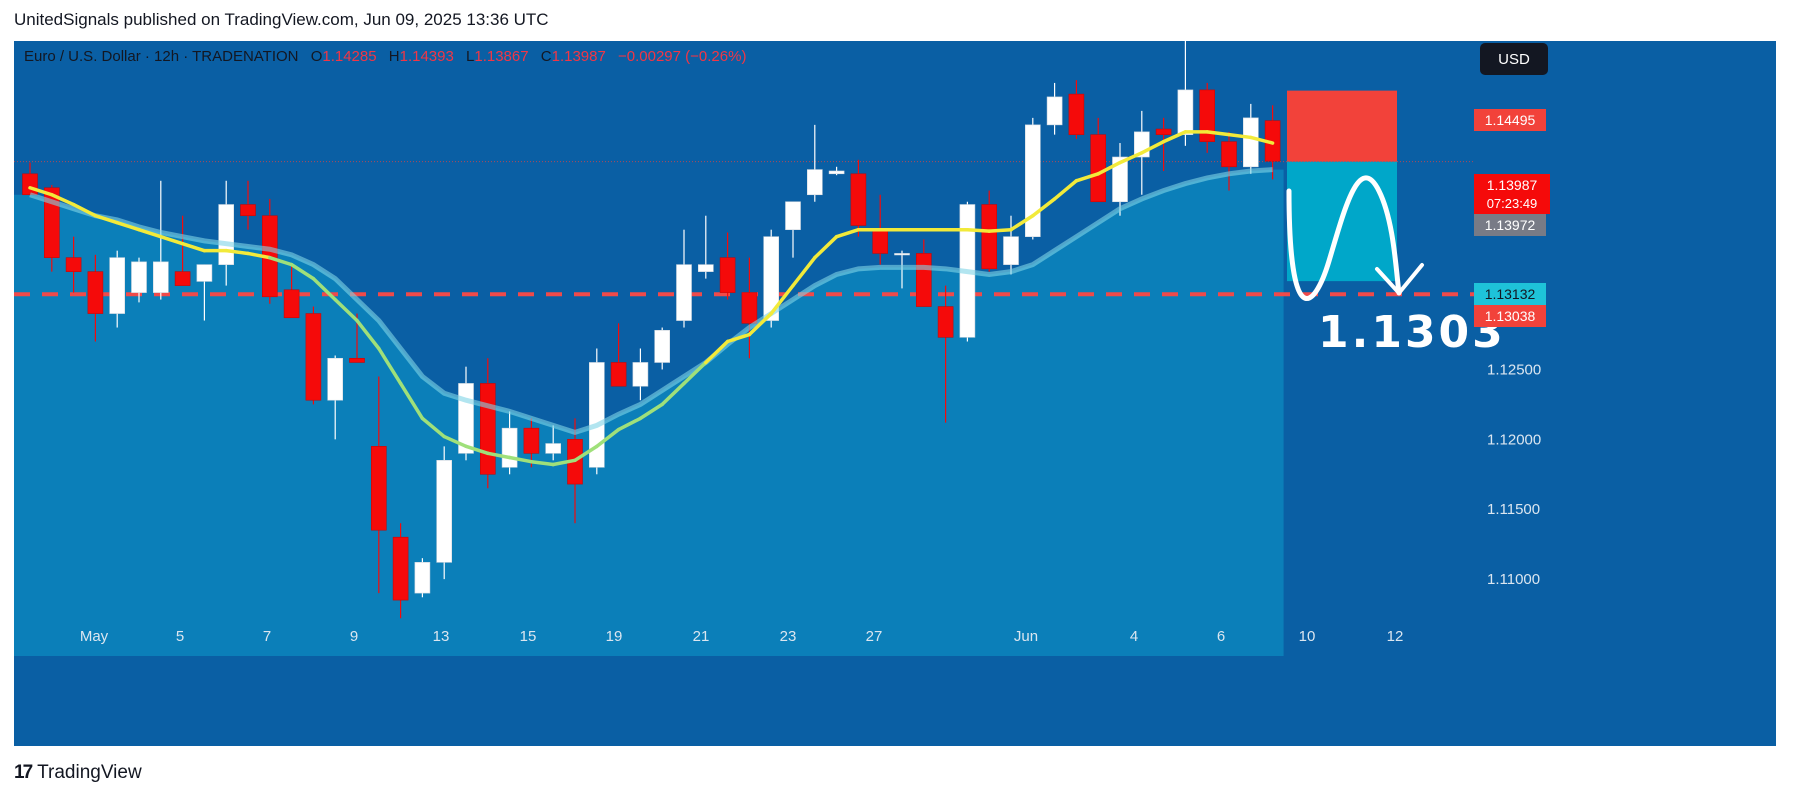  I want to click on change-value: −0.00297 (−0.26%), so click(682, 56).